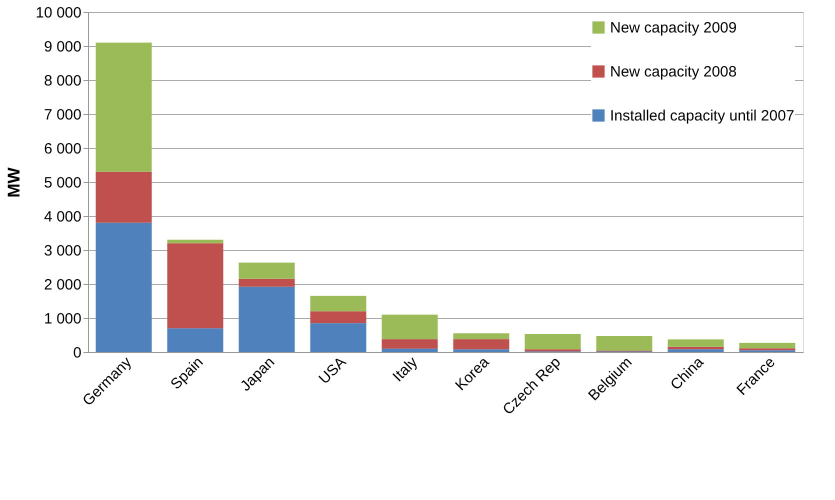 The width and height of the screenshot is (835, 500). I want to click on y-tick-label: 9 000, so click(63, 47).